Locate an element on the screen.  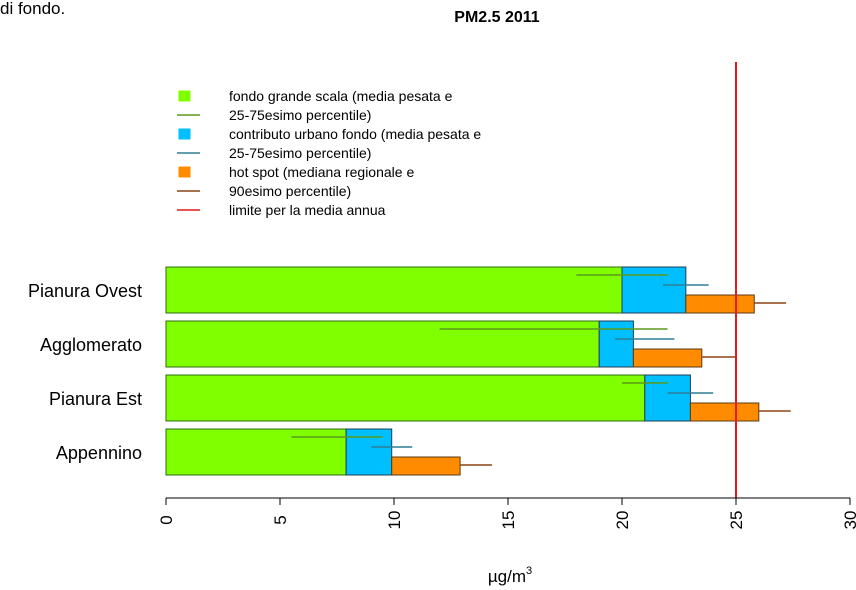
legend-label: fondo grande scala (media pesata e is located at coordinates (341, 96).